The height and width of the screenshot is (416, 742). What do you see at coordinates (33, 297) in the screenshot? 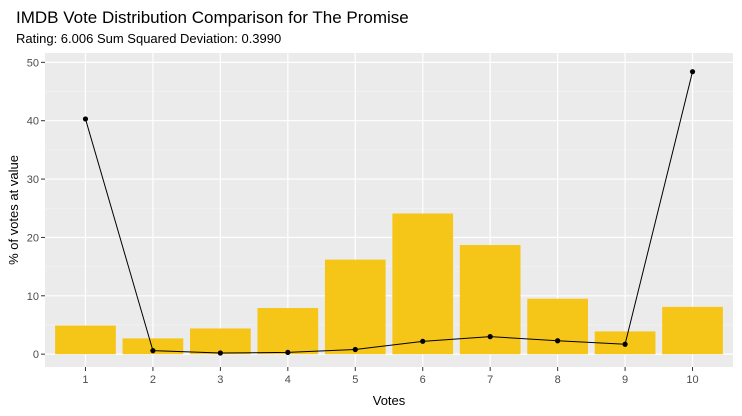
I see `y-tick-label: 10` at bounding box center [33, 297].